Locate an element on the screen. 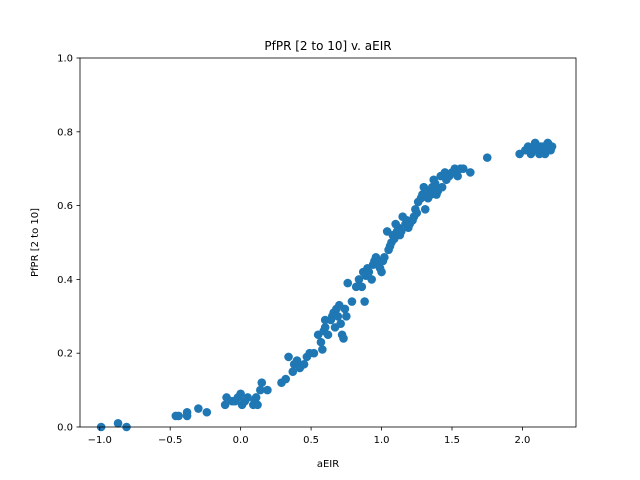 The image size is (640, 480). x-tick-label: 0.0 is located at coordinates (241, 440).